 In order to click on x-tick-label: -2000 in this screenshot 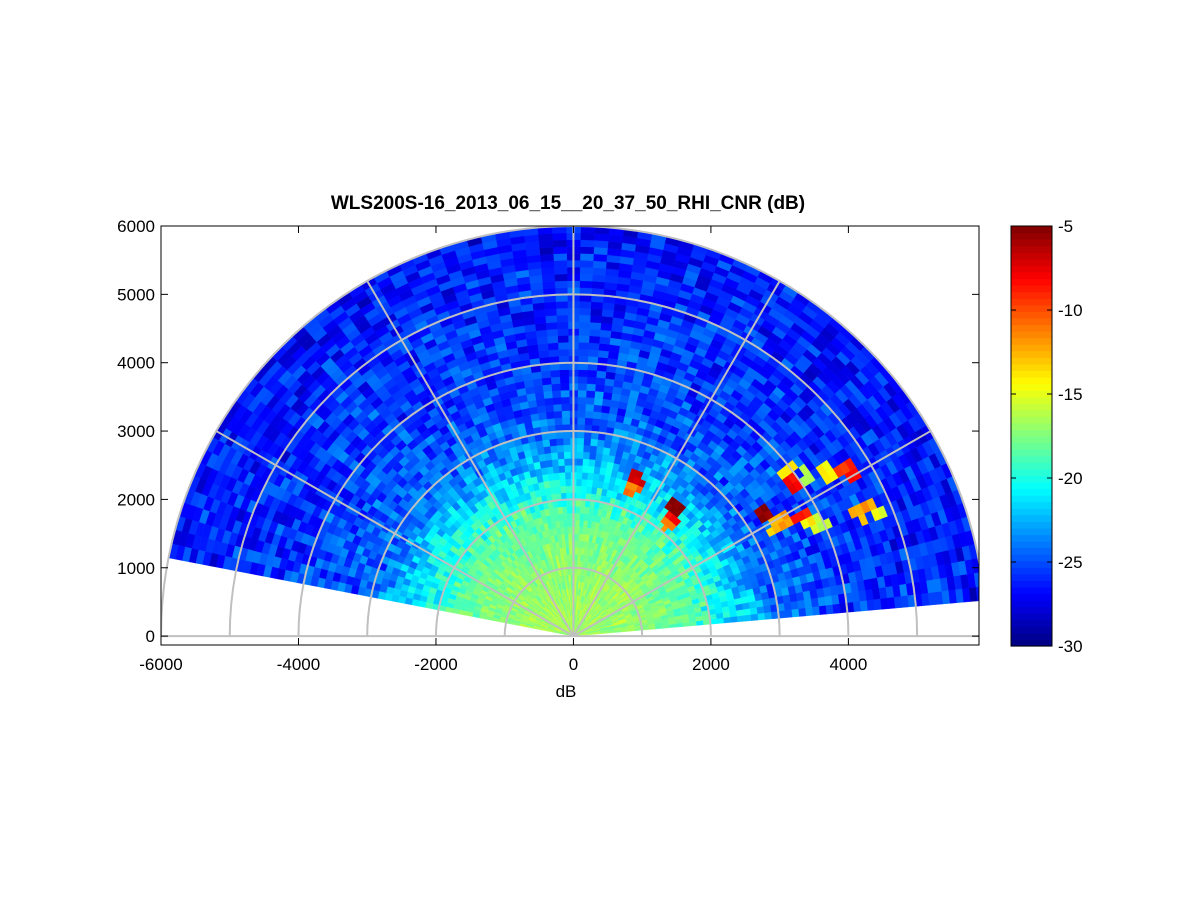, I will do `click(435, 664)`.